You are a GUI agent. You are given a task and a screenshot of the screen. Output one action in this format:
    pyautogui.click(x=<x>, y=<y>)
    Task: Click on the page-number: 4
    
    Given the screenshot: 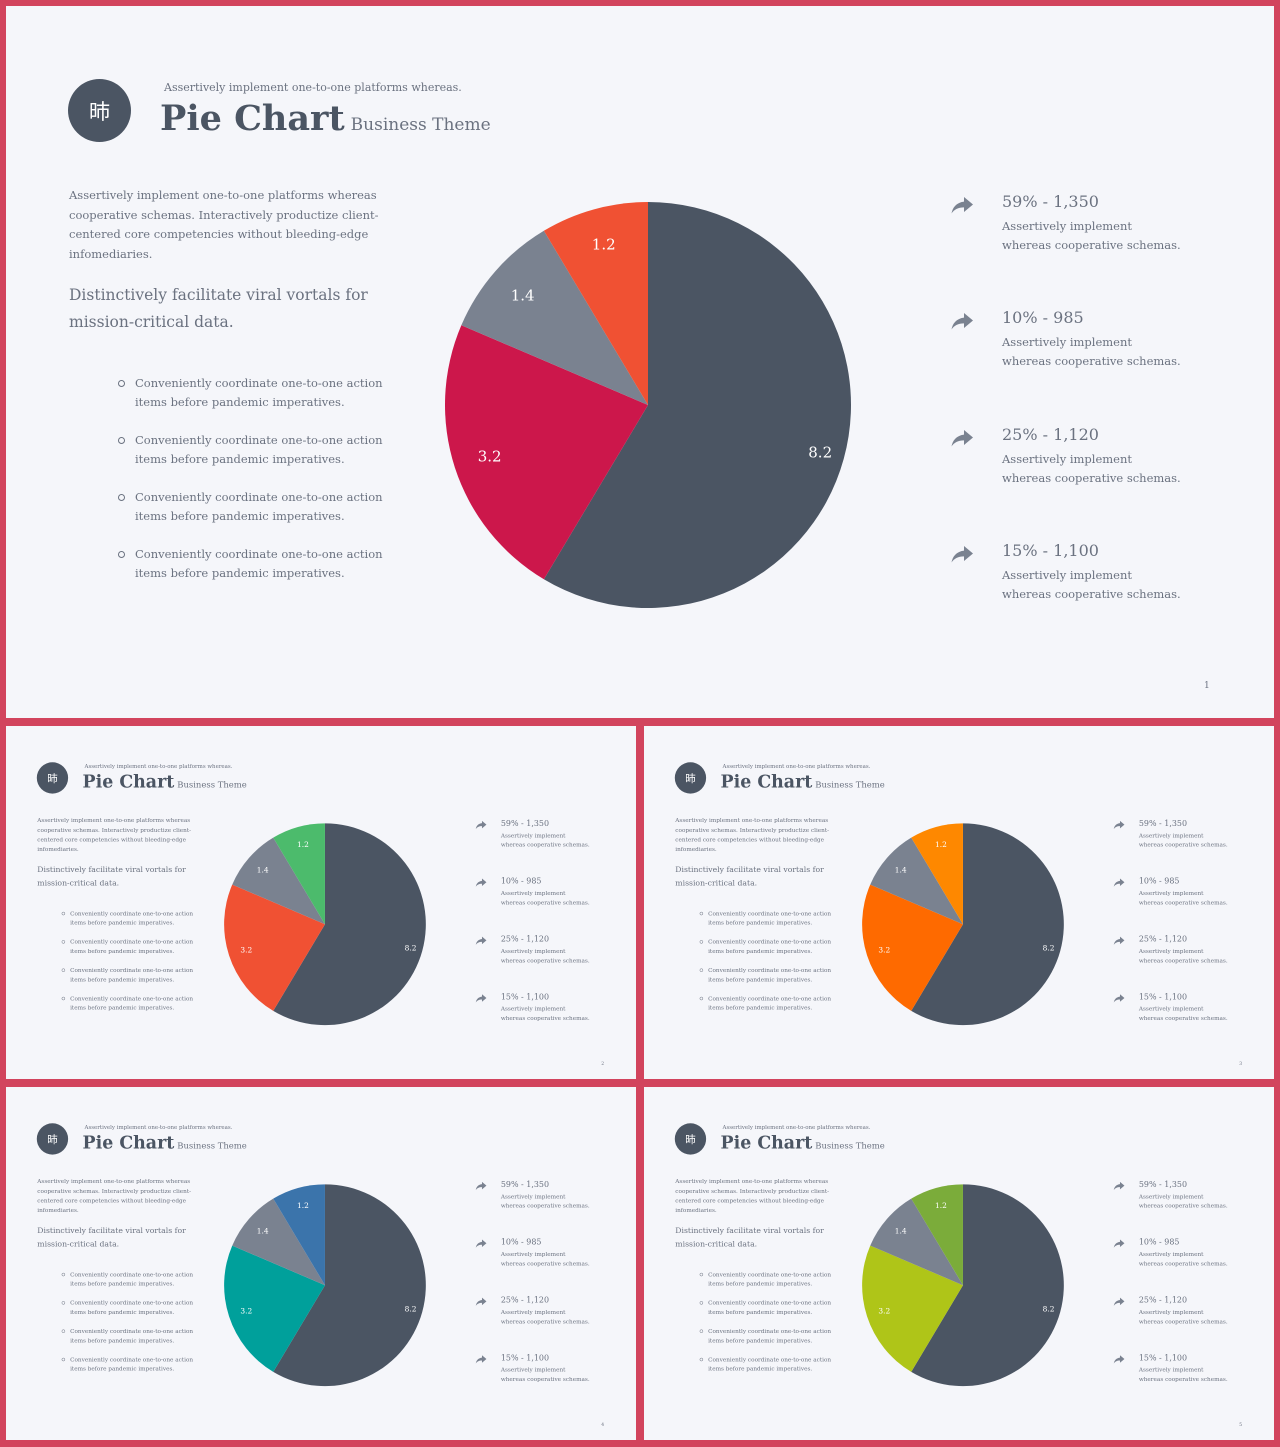 What is the action you would take?
    pyautogui.click(x=603, y=1425)
    